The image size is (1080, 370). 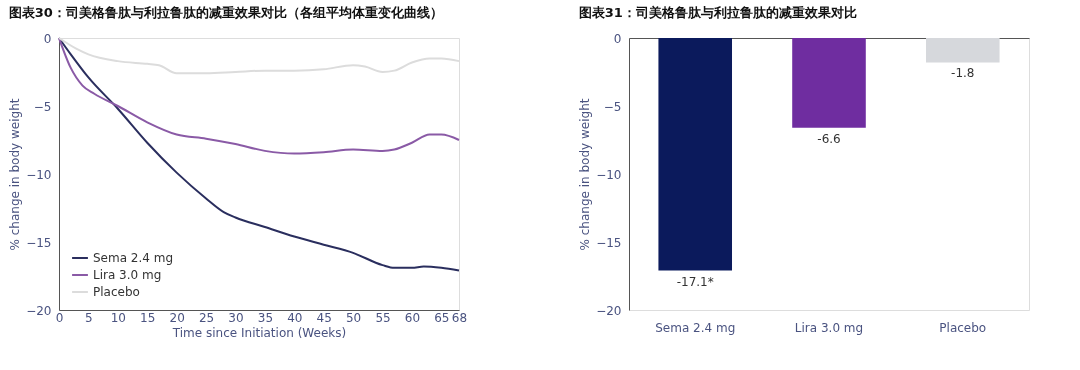 I want to click on data-label: -1.8, so click(x=963, y=73).